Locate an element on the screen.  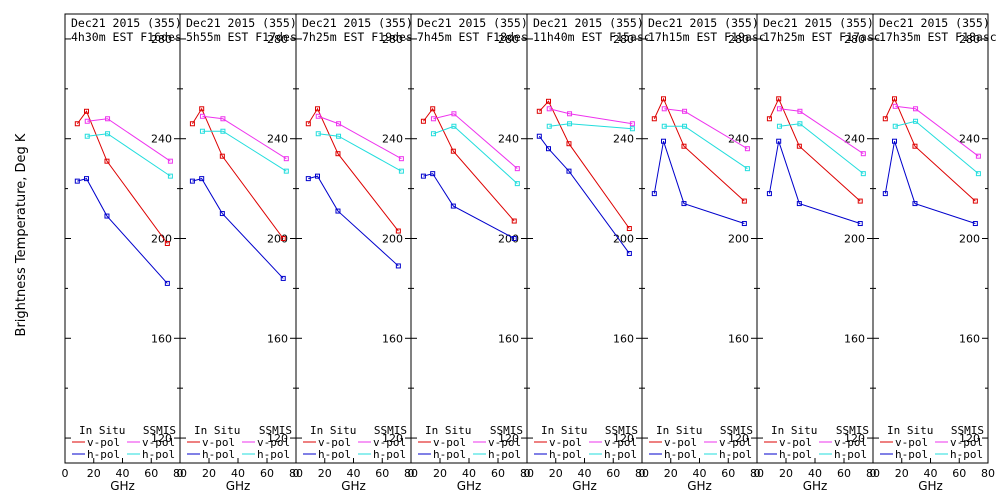
panel-title-line2: 7h45m EST F18des is located at coordinates (472, 37).